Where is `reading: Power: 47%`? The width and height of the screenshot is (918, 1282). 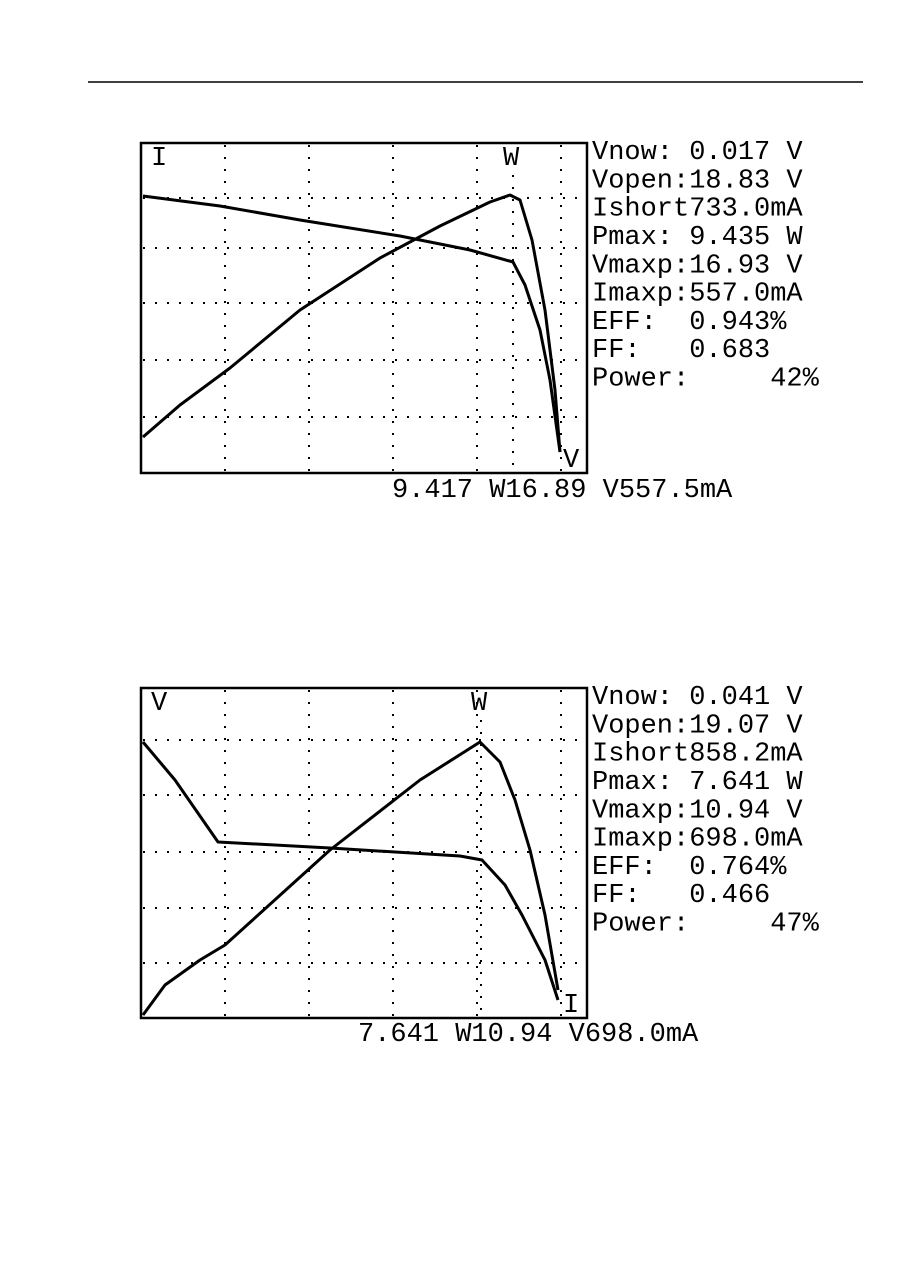
reading: Power: 47% is located at coordinates (706, 925).